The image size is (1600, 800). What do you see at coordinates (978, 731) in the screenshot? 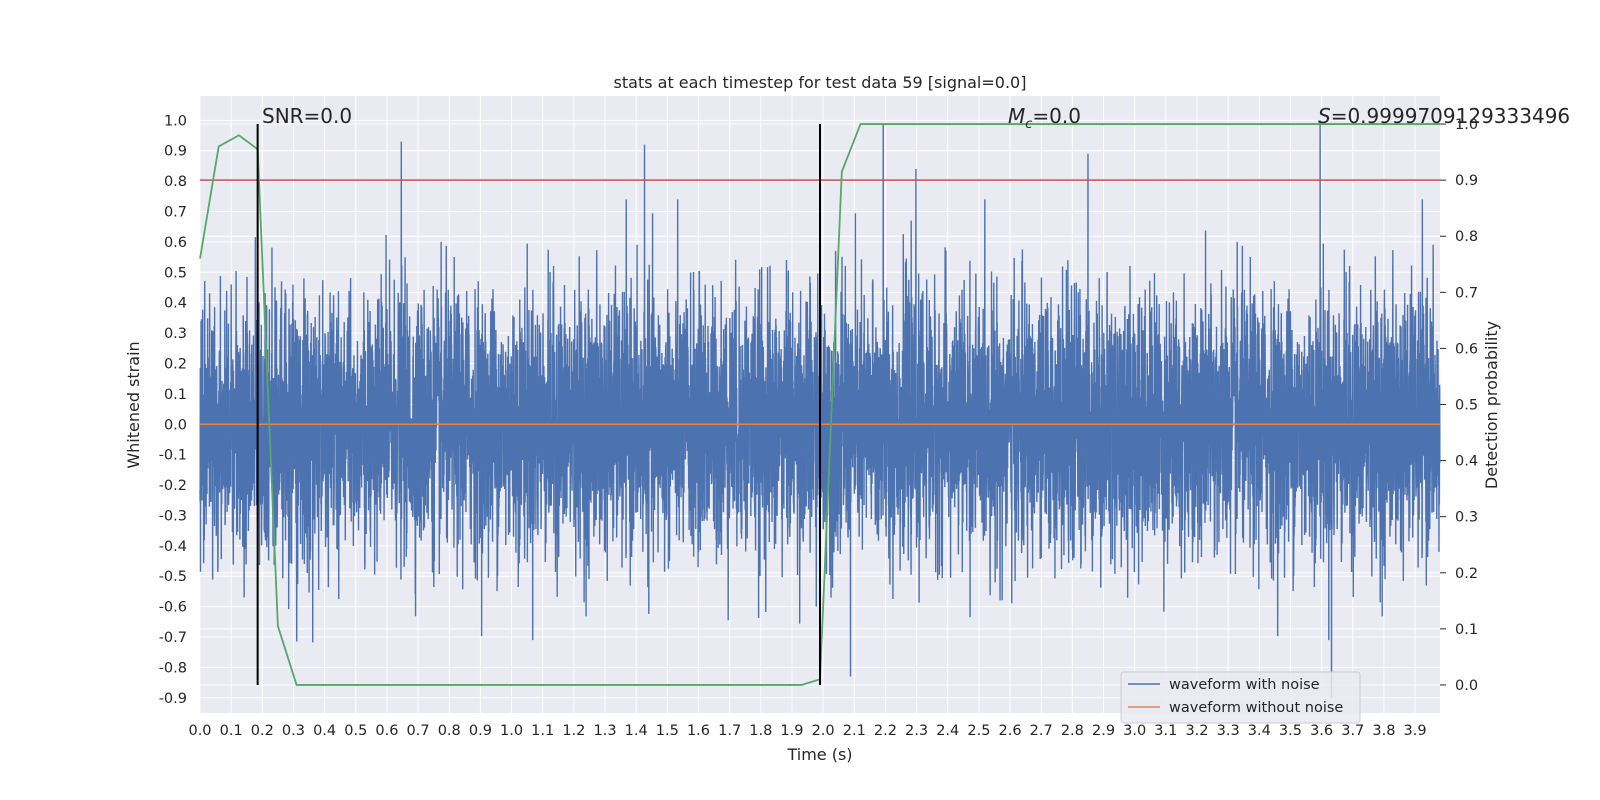
I see `x-tick-label: 2.5` at bounding box center [978, 731].